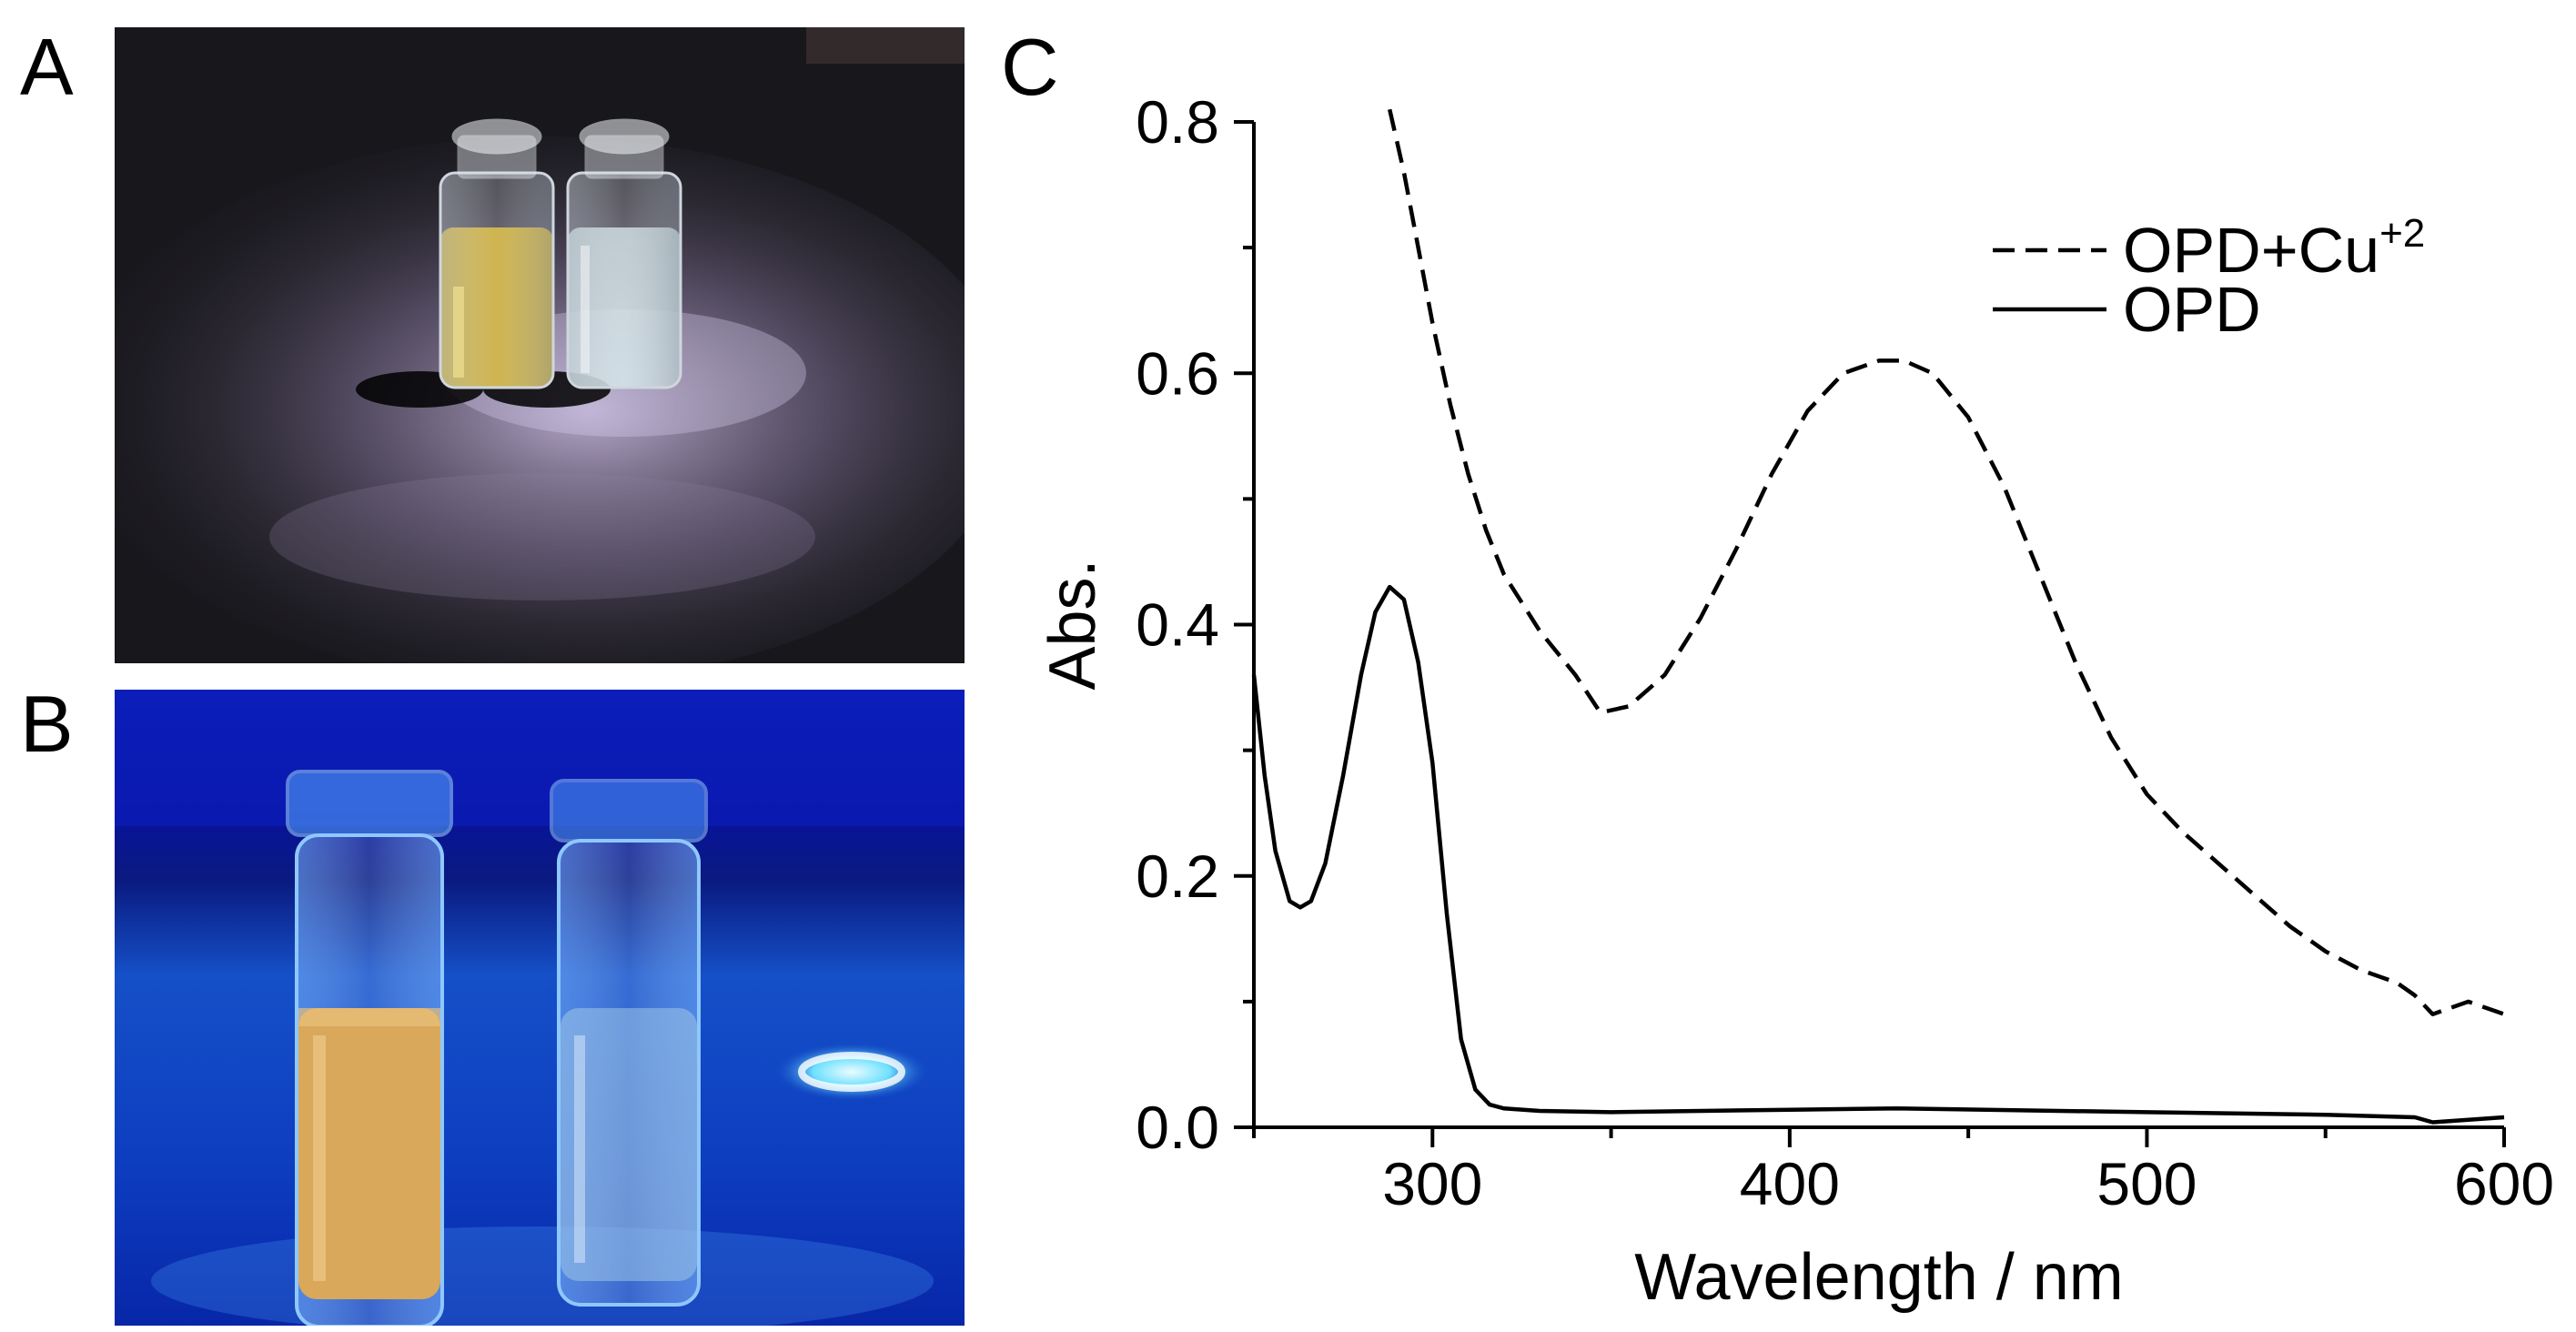  Describe the element at coordinates (1177, 877) in the screenshot. I see `y-tick-label: 0.2` at that location.